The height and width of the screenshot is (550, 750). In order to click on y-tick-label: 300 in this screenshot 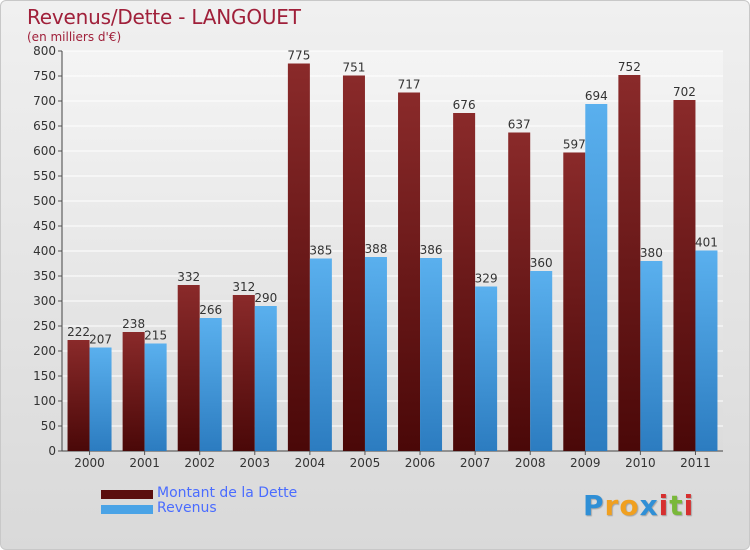, I will do `click(44, 301)`.